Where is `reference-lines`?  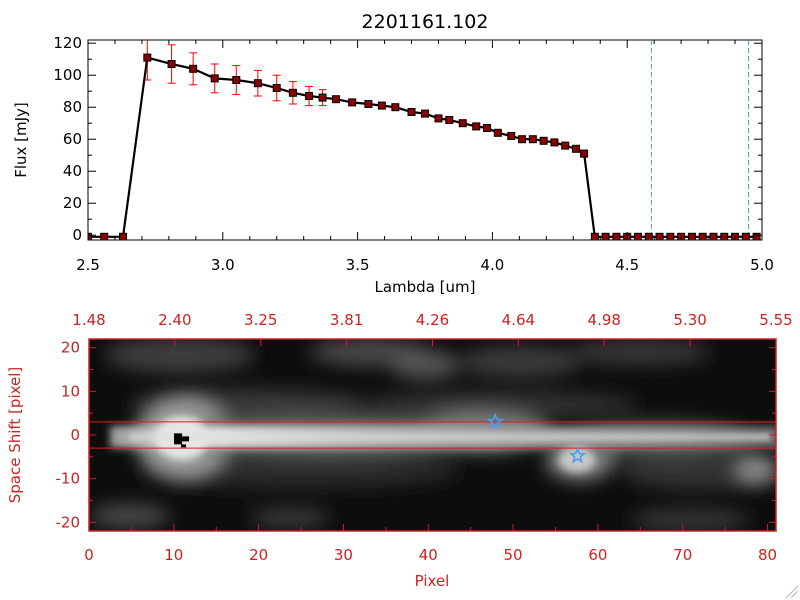 reference-lines is located at coordinates (678, 140).